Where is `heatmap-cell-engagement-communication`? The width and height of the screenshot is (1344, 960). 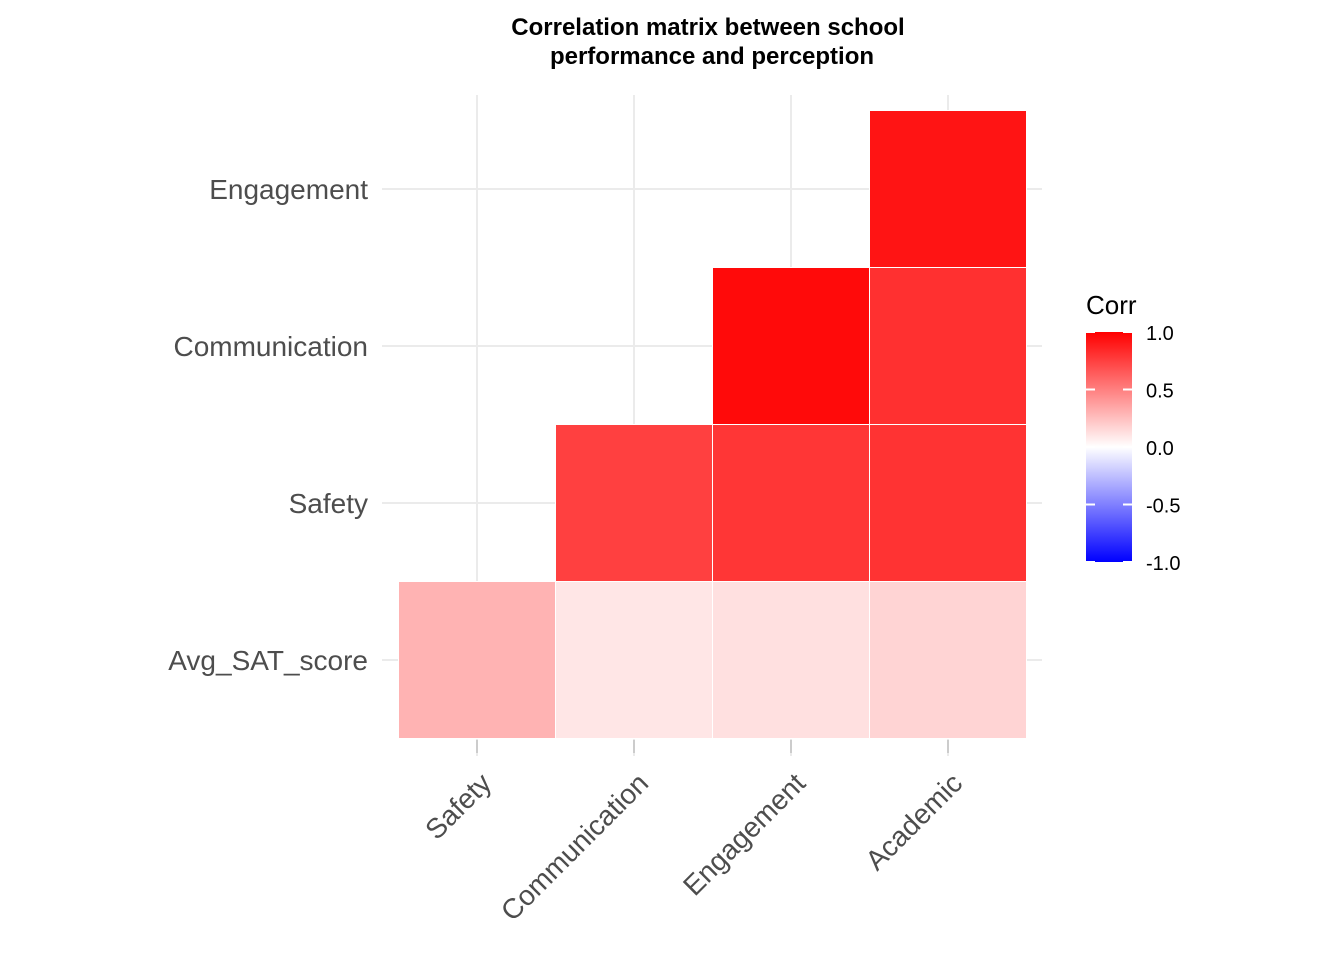 heatmap-cell-engagement-communication is located at coordinates (791, 346).